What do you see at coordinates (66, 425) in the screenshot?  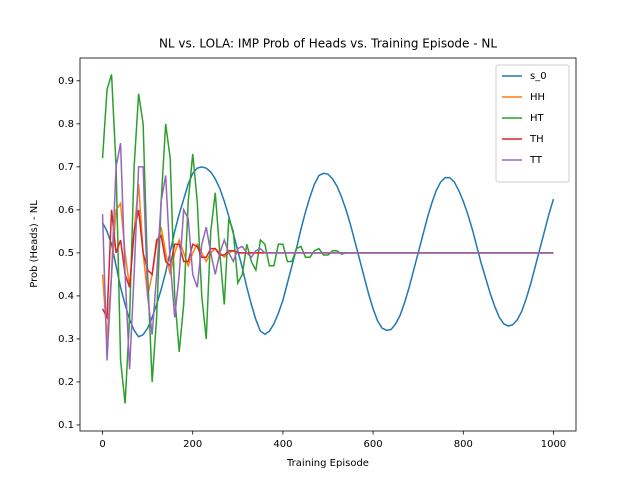 I see `y-tick-label: 0.1` at bounding box center [66, 425].